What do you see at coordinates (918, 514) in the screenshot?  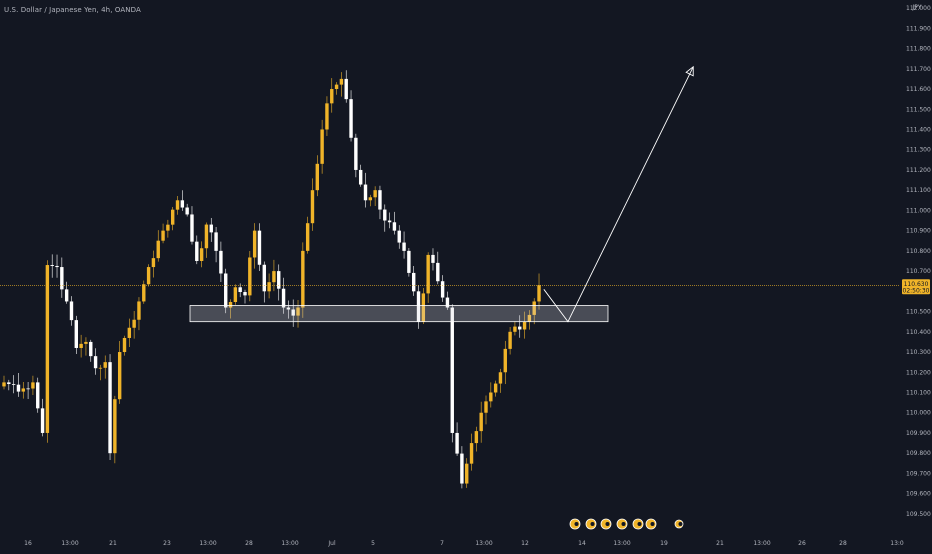 I see `price-axis-label: 109.500` at bounding box center [918, 514].